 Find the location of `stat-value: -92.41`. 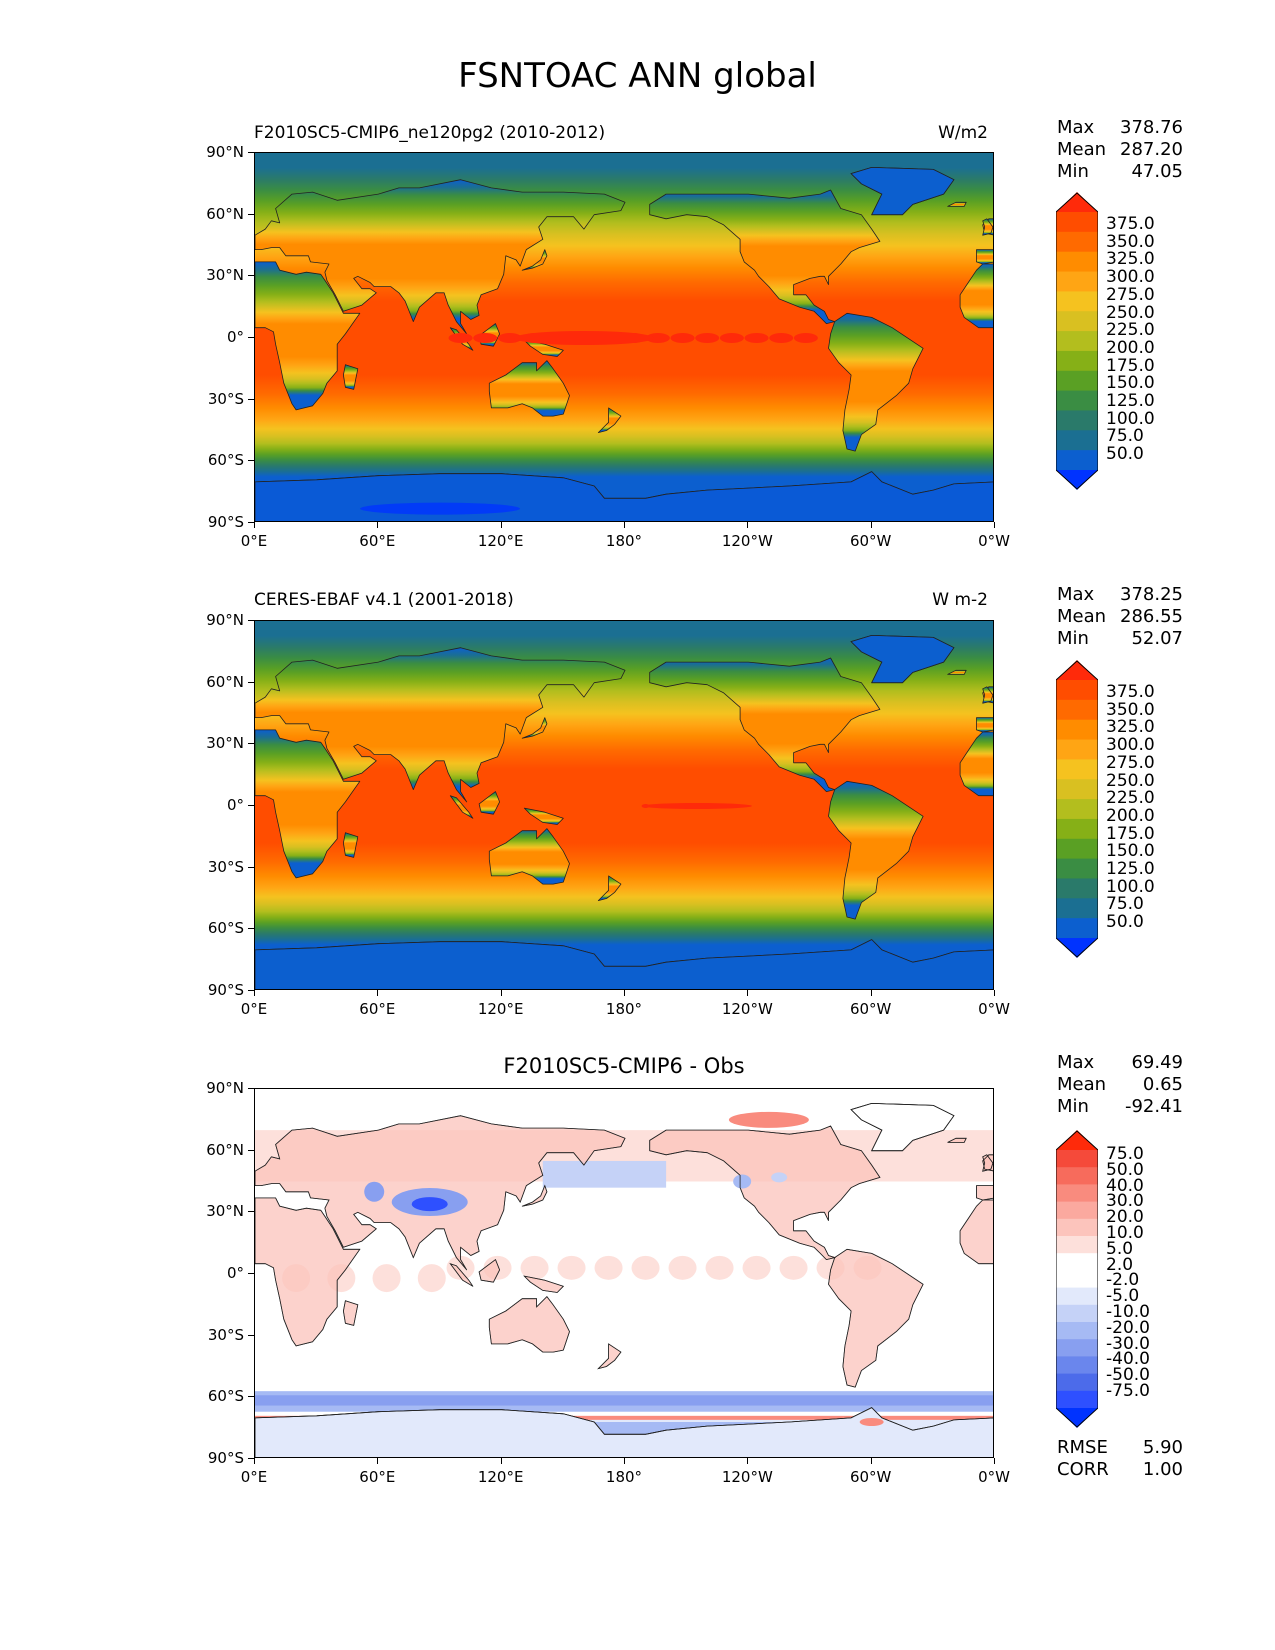

stat-value: -92.41 is located at coordinates (1153, 1106).